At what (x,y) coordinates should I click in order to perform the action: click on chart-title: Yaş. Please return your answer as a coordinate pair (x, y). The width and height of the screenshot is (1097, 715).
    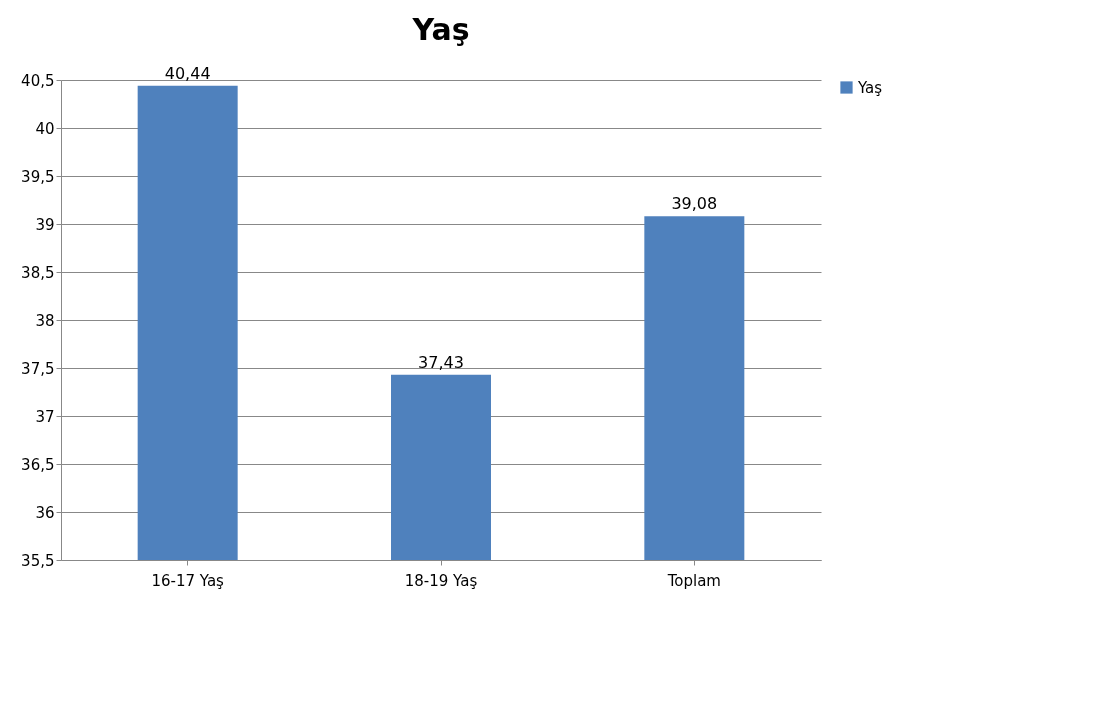
    Looking at the image, I should click on (440, 29).